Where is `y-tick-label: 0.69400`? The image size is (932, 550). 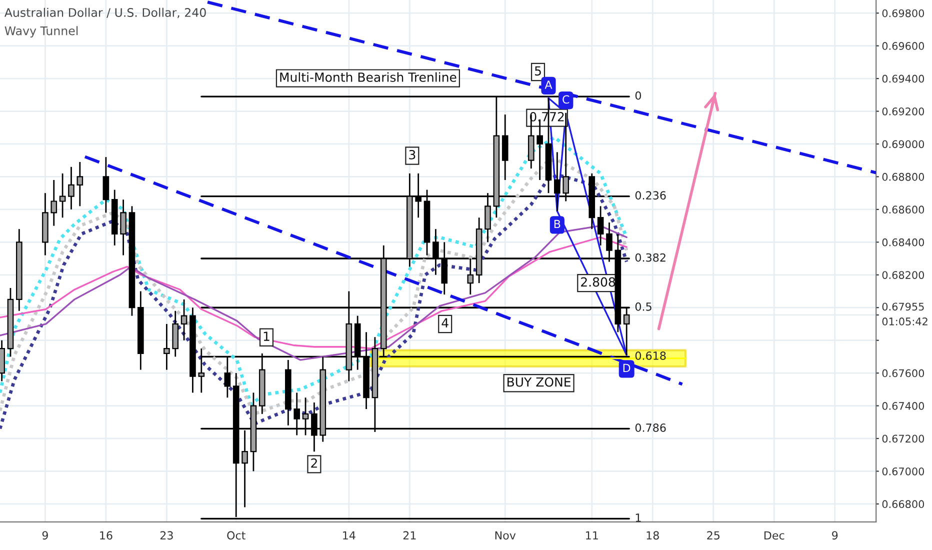
y-tick-label: 0.69400 is located at coordinates (903, 78).